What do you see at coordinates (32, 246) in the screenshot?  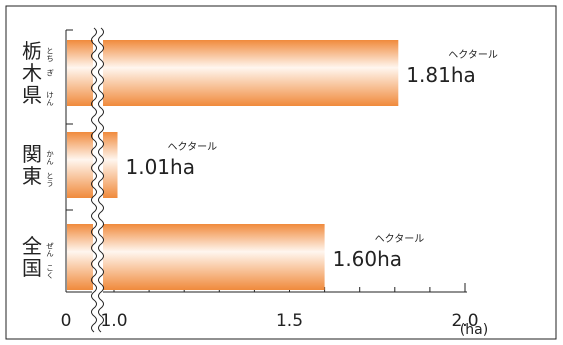 I see `category-label-2-0: 全` at bounding box center [32, 246].